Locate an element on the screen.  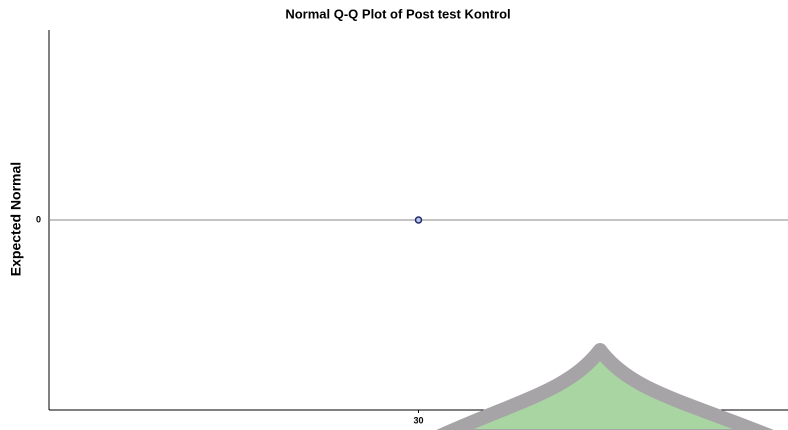
point is located at coordinates (418, 220).